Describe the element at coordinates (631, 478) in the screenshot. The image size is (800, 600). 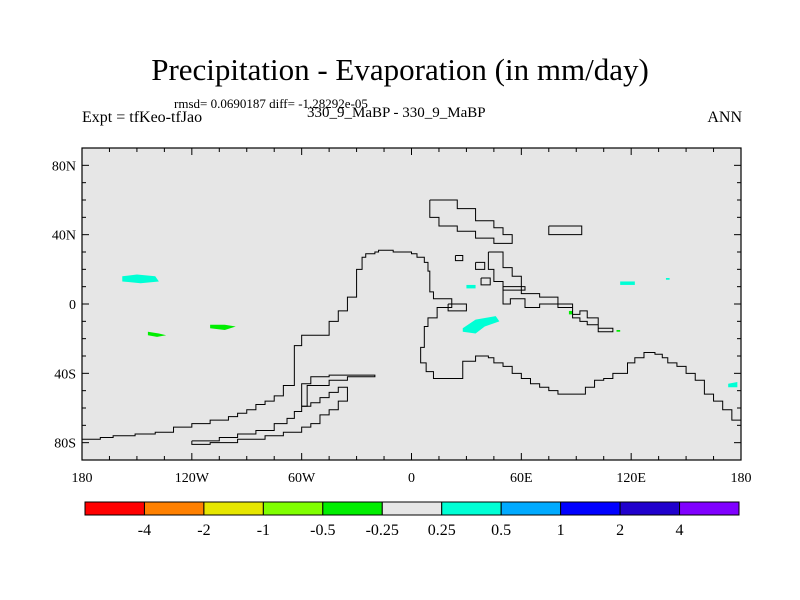
I see `x-tick-label: 120E` at that location.